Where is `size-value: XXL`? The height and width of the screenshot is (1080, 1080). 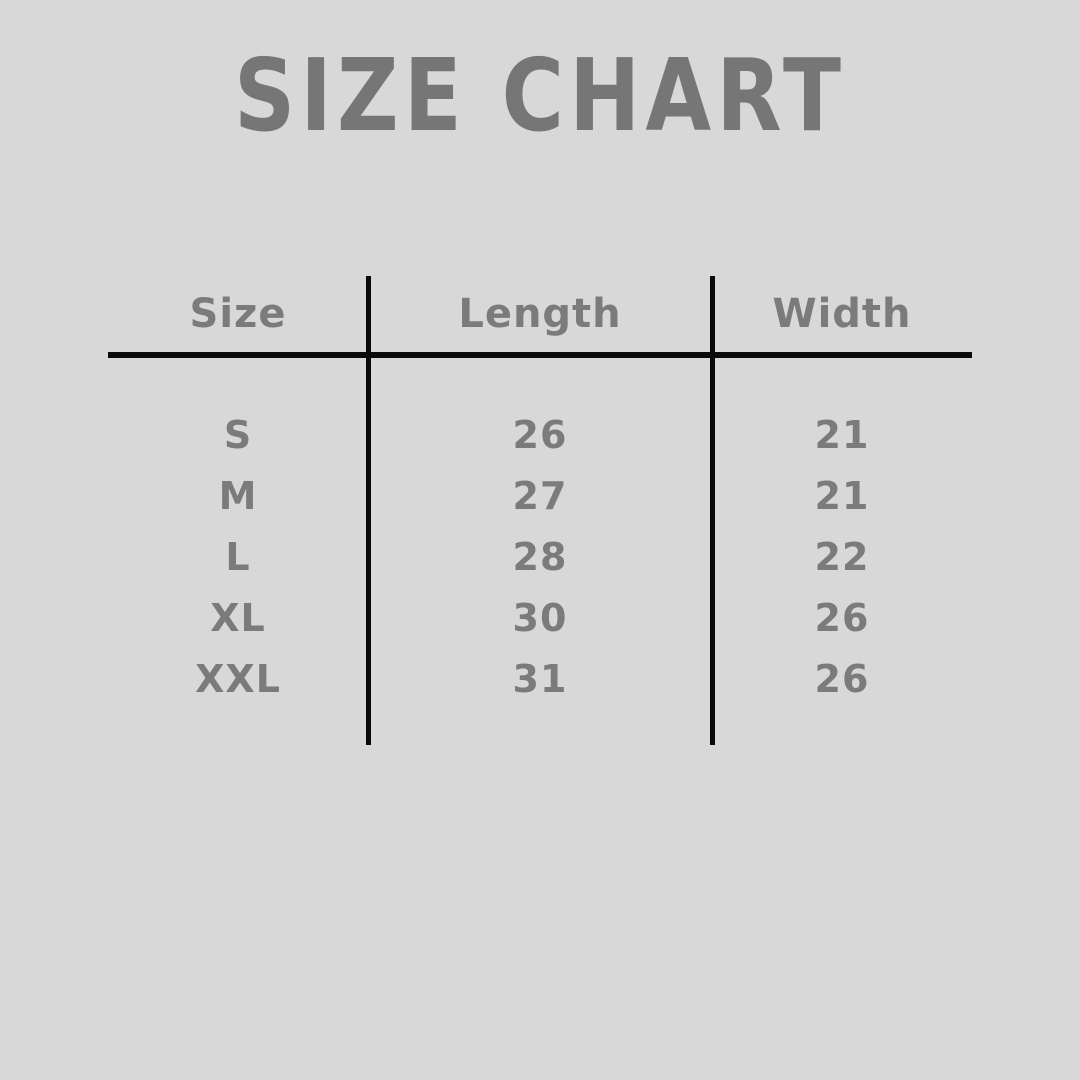
size-value: XXL is located at coordinates (238, 678).